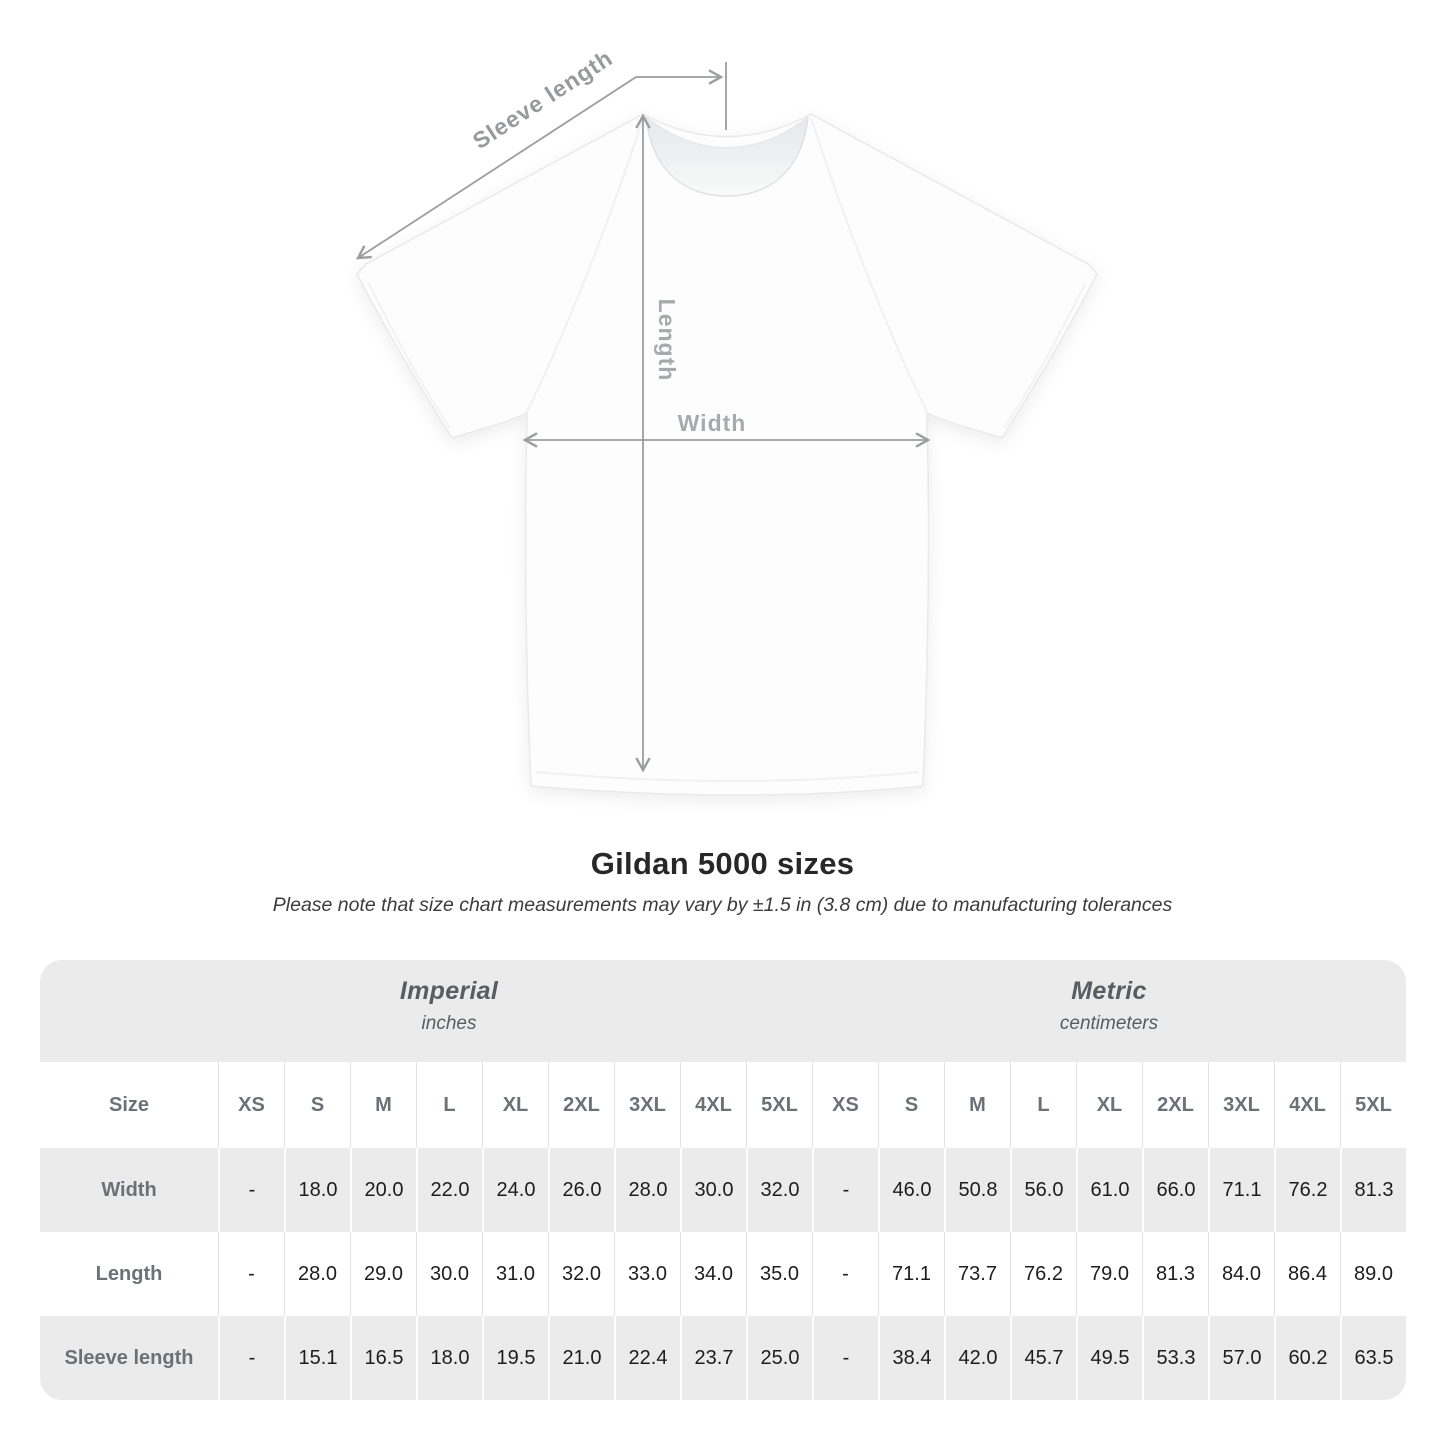 Image resolution: width=1445 pixels, height=1445 pixels. I want to click on size-col-imperial-3xl: 3XL, so click(647, 1105).